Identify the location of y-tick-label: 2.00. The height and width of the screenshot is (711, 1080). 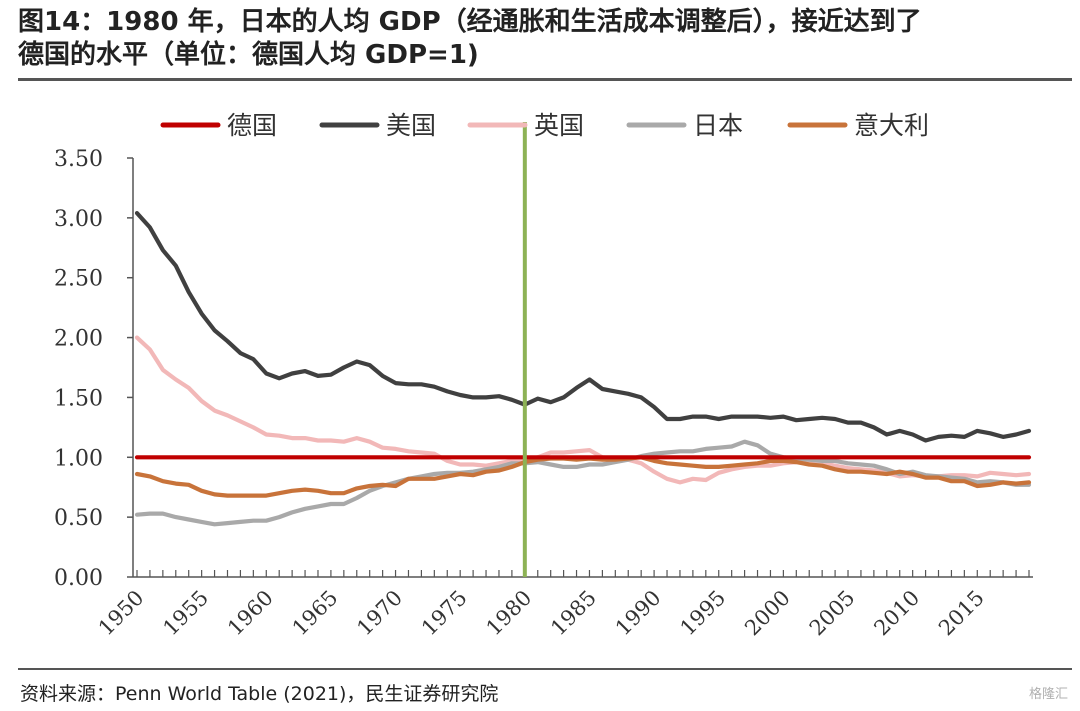
(78, 339).